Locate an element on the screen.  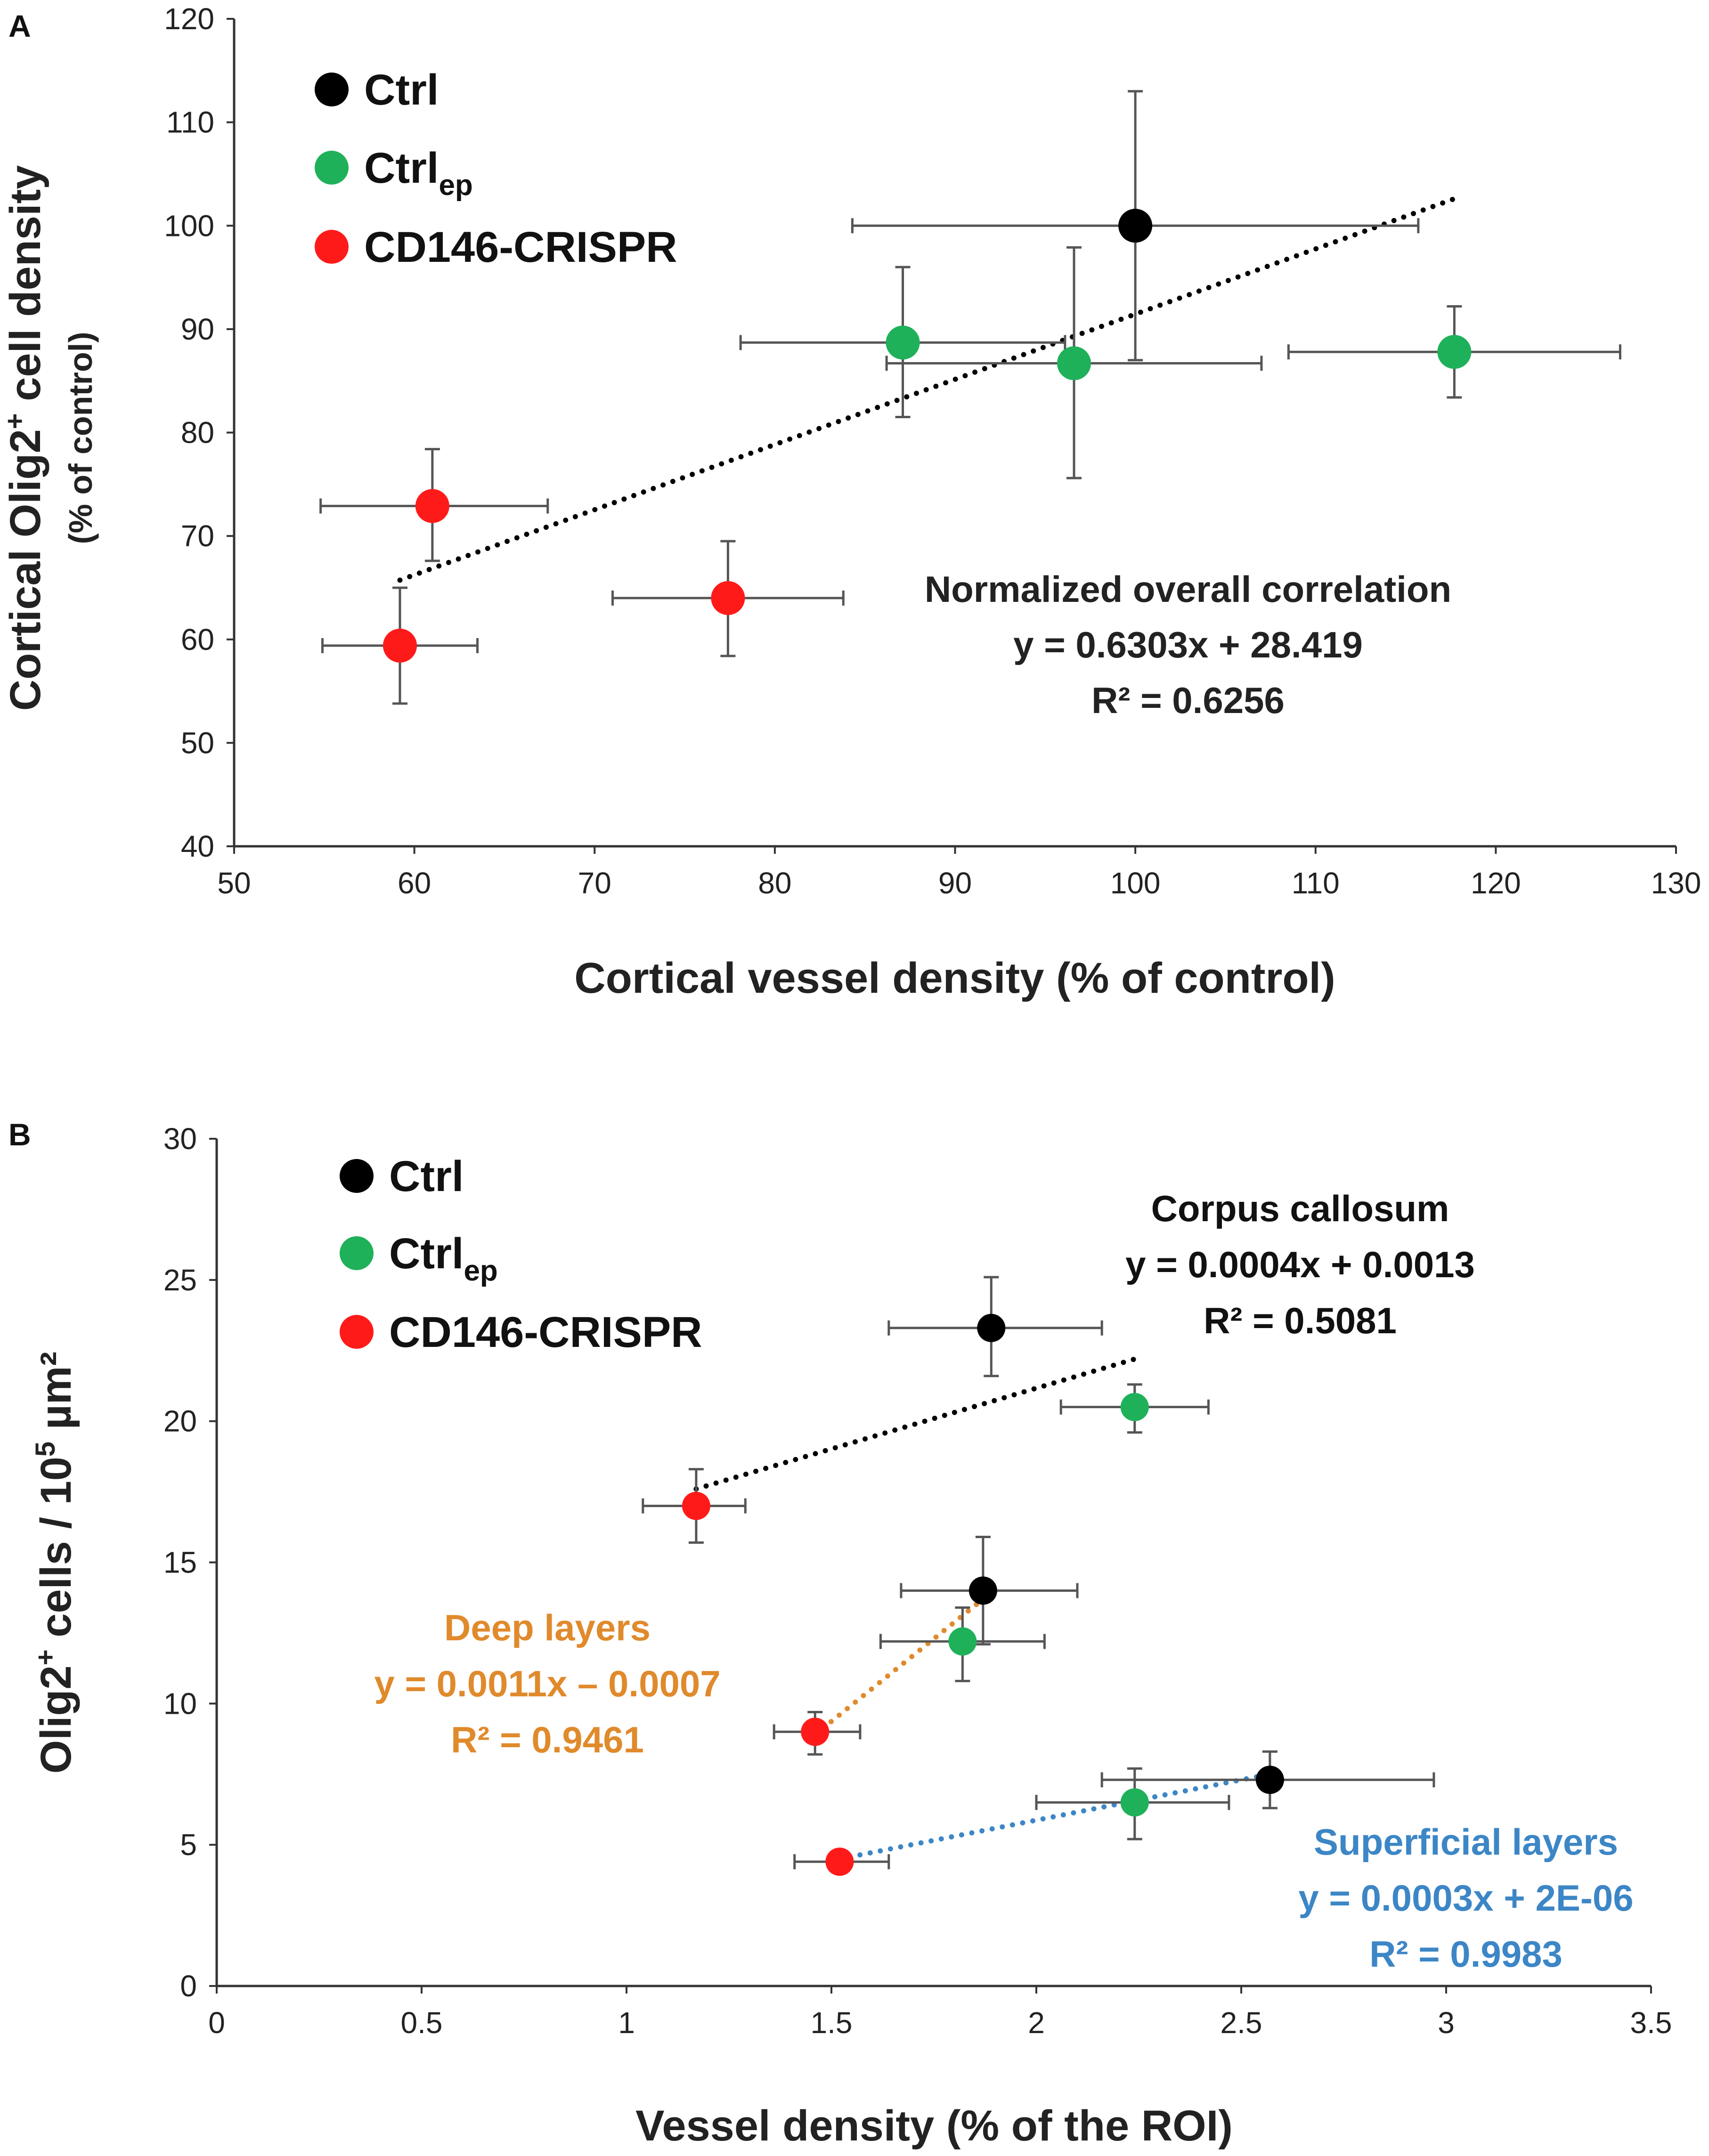
panel-a-x-axis-title: Cortical vessel density (% of control) is located at coordinates (955, 978).